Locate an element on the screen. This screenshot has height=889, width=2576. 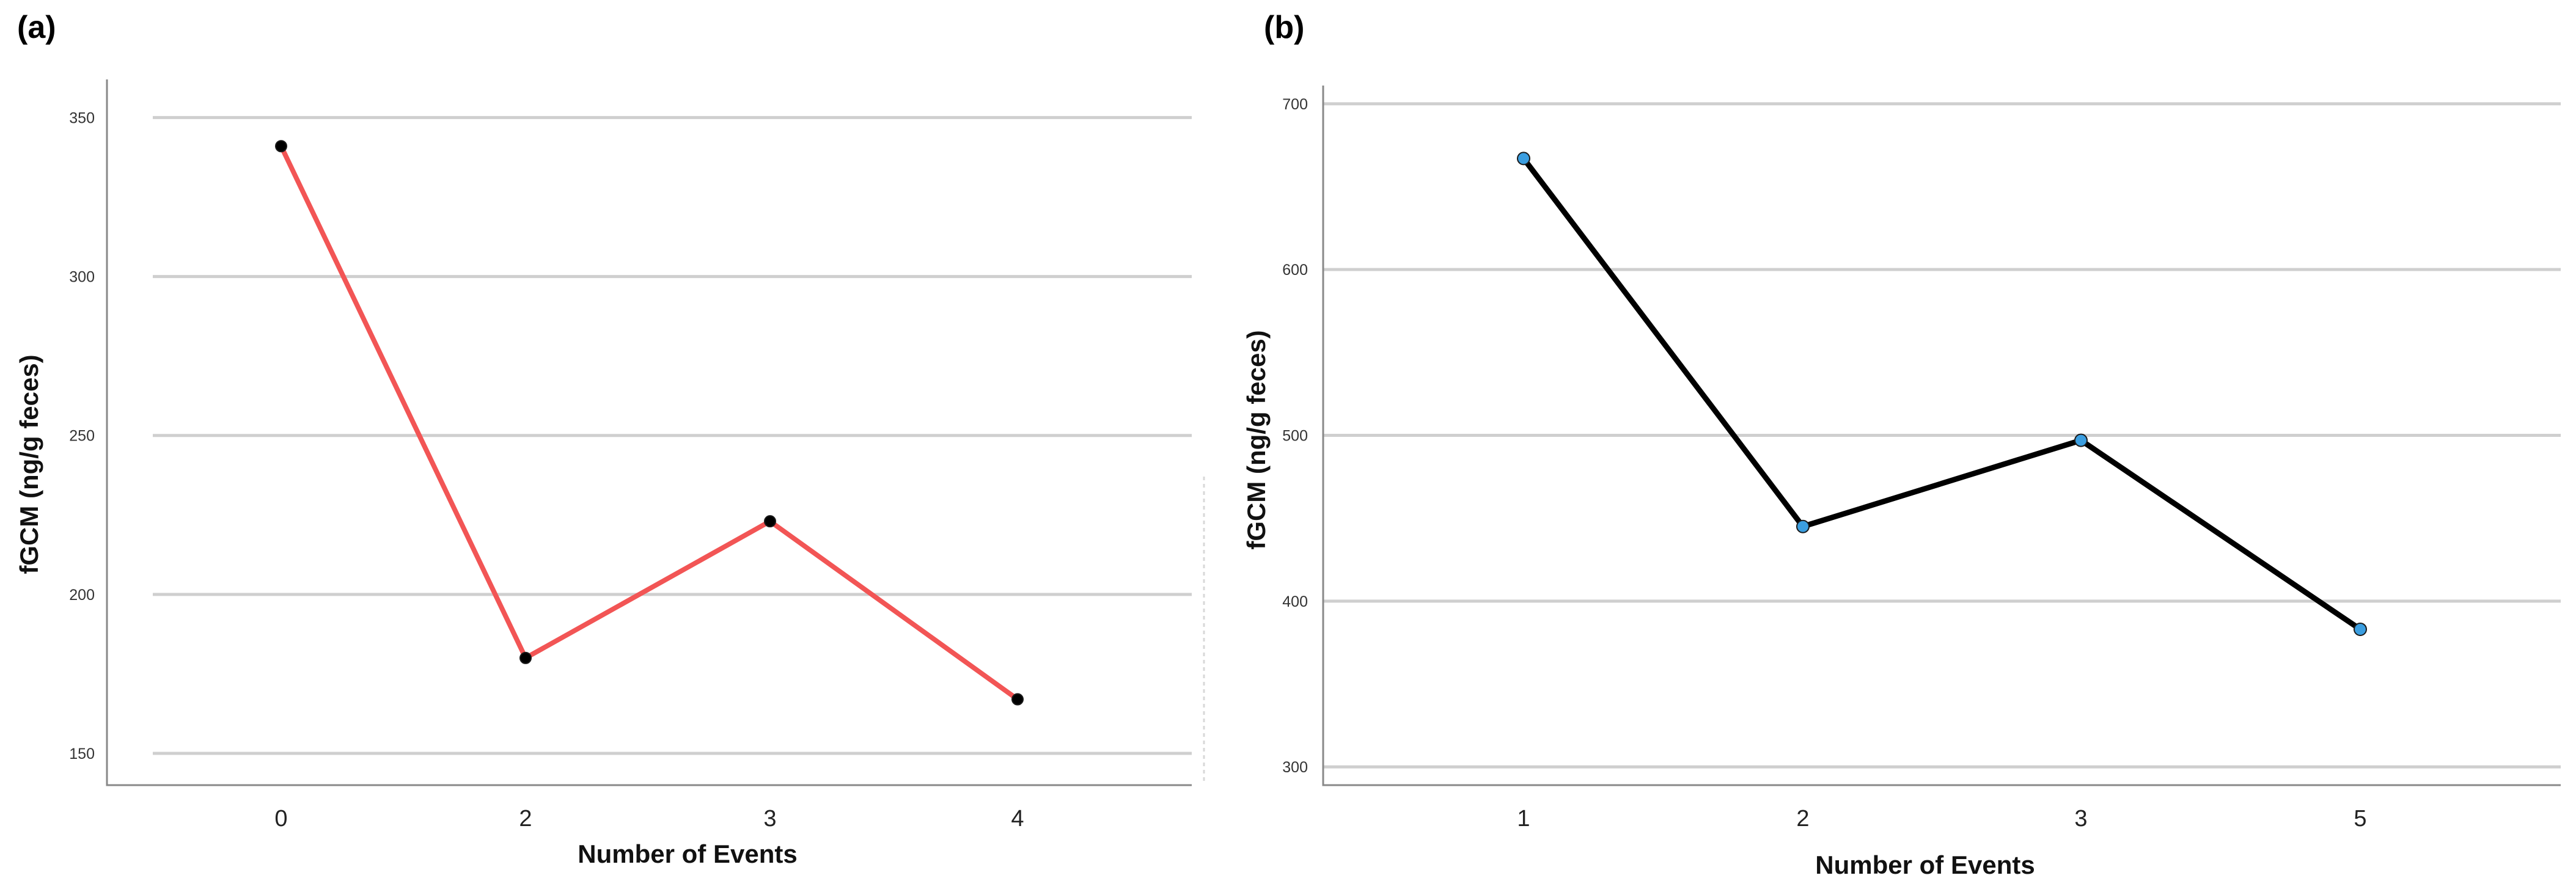
y-tick-label-b-3: 600 is located at coordinates (1295, 270).